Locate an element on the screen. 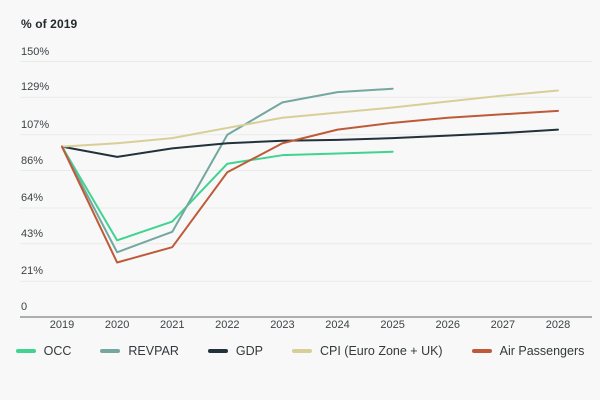 The width and height of the screenshot is (600, 400). legend-item-occ: OCC is located at coordinates (43, 351).